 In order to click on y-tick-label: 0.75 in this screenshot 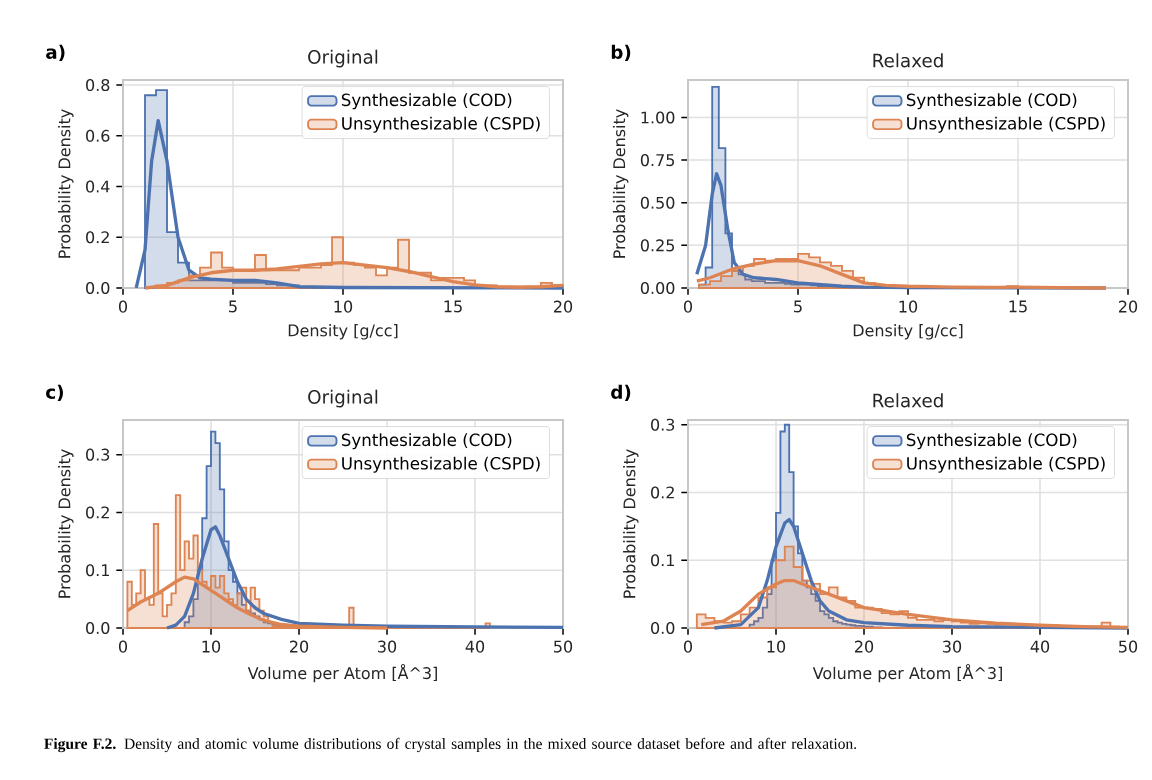, I will do `click(657, 160)`.